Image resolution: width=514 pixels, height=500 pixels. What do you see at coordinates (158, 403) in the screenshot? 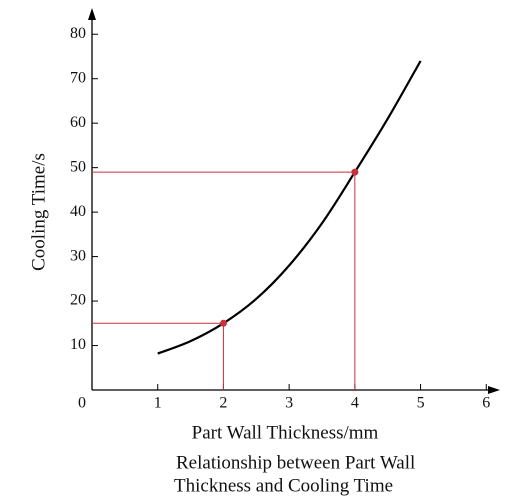
I see `x-tick-label: 1` at bounding box center [158, 403].